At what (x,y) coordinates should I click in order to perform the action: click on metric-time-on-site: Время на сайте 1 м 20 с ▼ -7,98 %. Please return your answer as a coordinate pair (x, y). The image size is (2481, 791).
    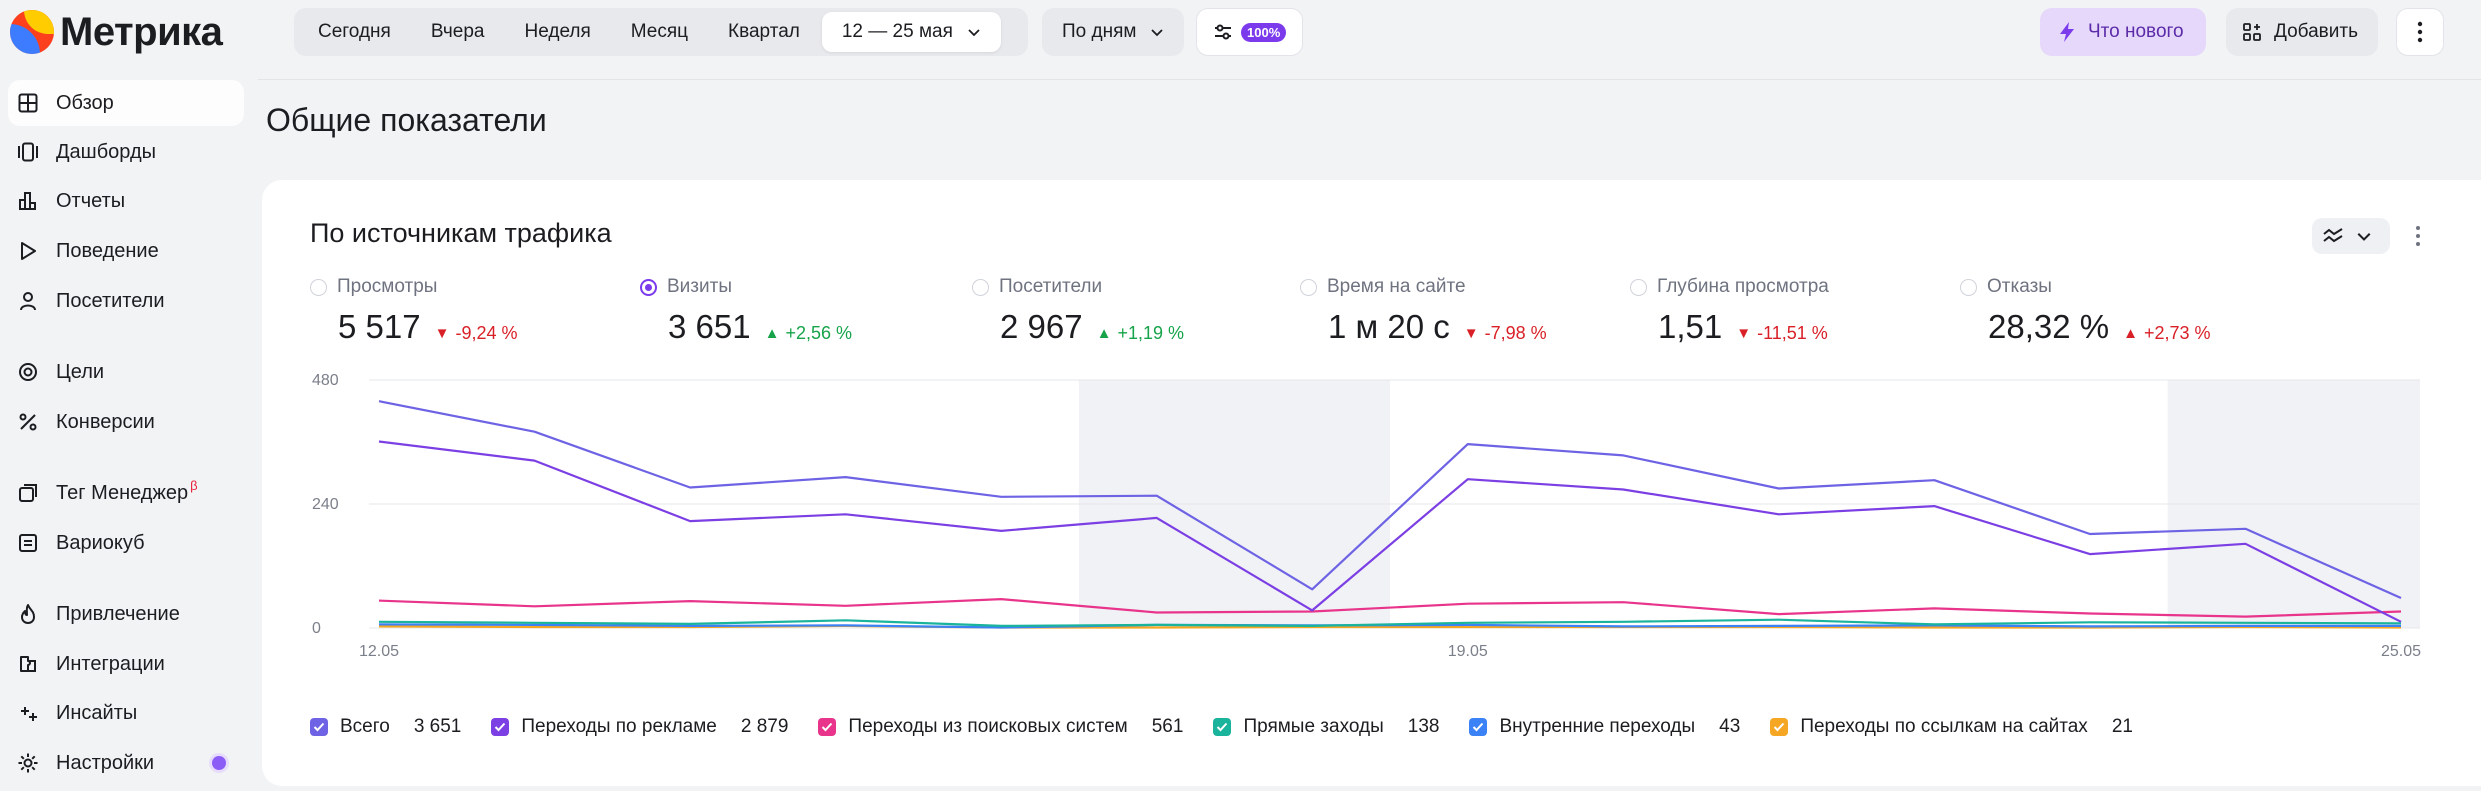
    Looking at the image, I should click on (1423, 311).